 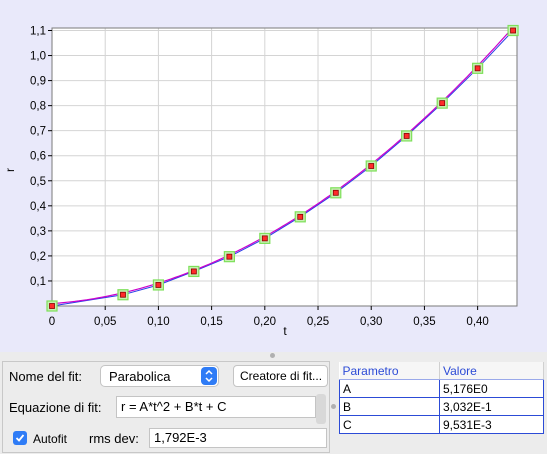 I want to click on y-tick-label: 1,0, so click(x=38, y=57).